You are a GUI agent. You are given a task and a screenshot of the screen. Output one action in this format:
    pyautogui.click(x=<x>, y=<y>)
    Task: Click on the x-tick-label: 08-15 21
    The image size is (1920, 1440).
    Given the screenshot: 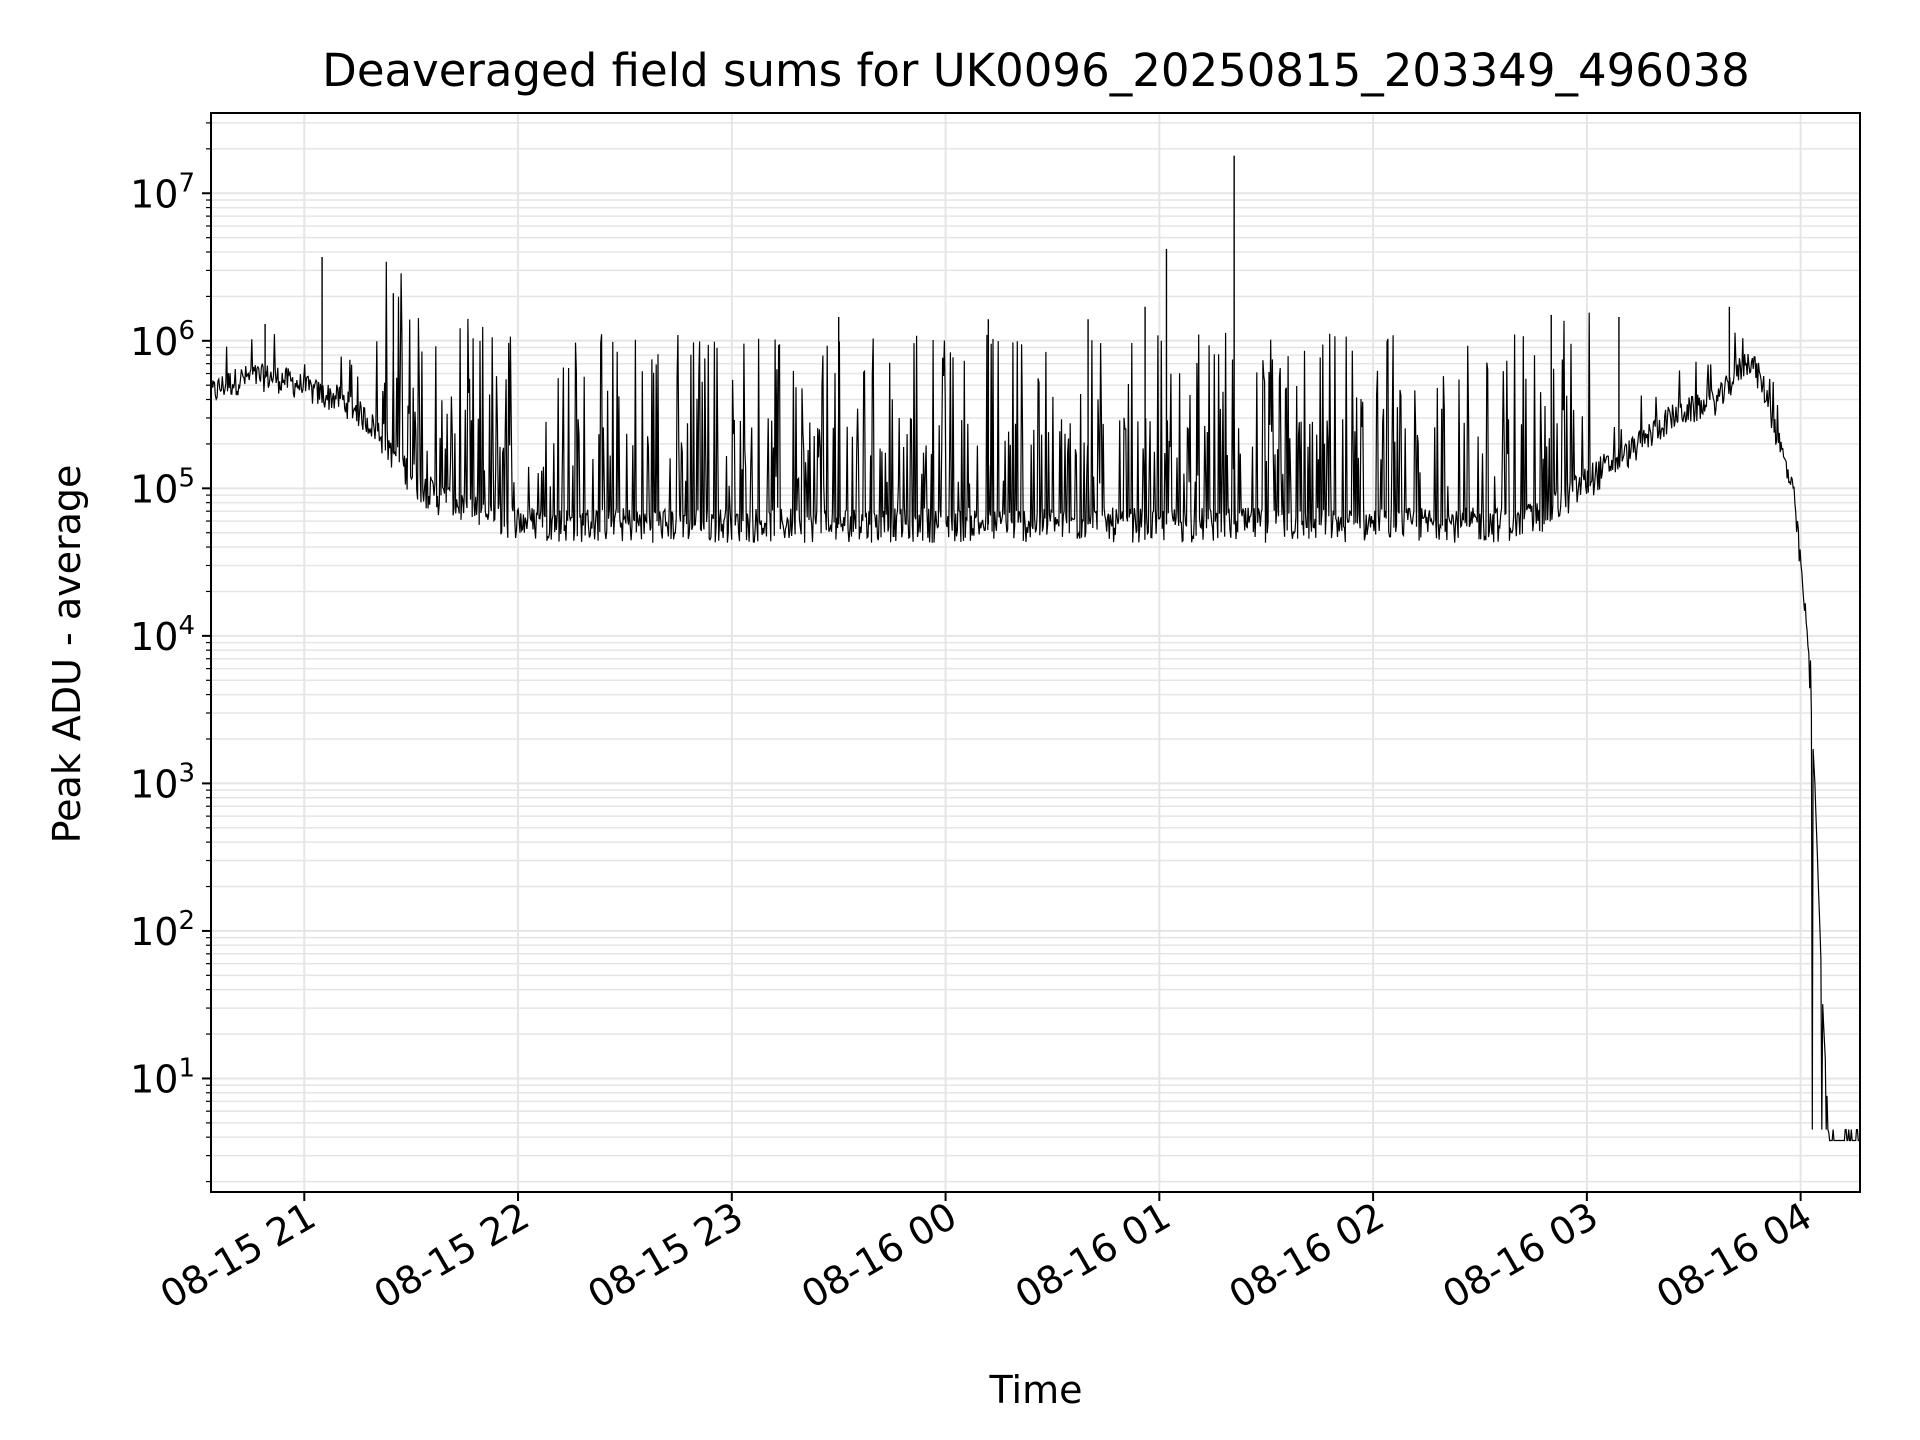 What is the action you would take?
    pyautogui.click(x=238, y=1256)
    